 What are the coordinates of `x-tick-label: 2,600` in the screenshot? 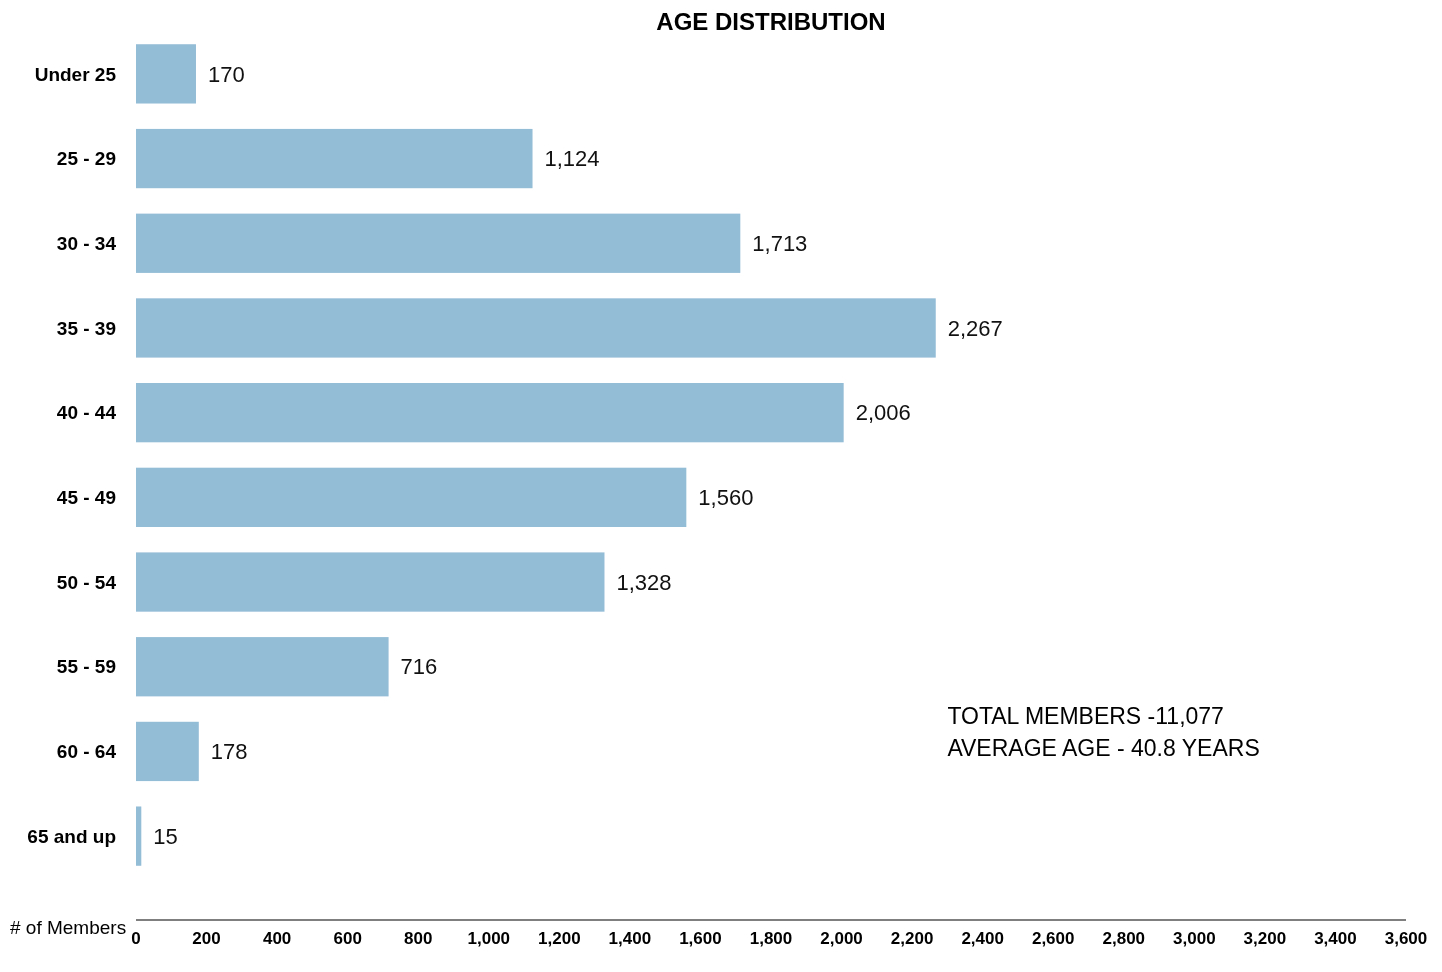 It's located at (1053, 938).